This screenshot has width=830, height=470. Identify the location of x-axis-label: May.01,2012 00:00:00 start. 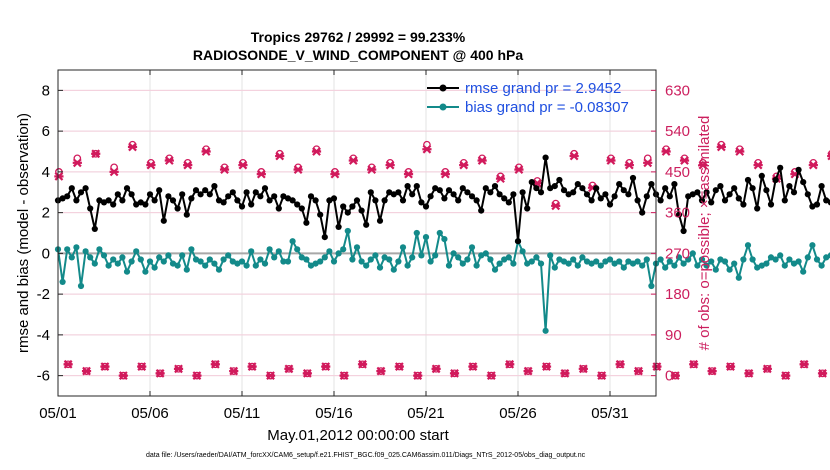
(358, 435).